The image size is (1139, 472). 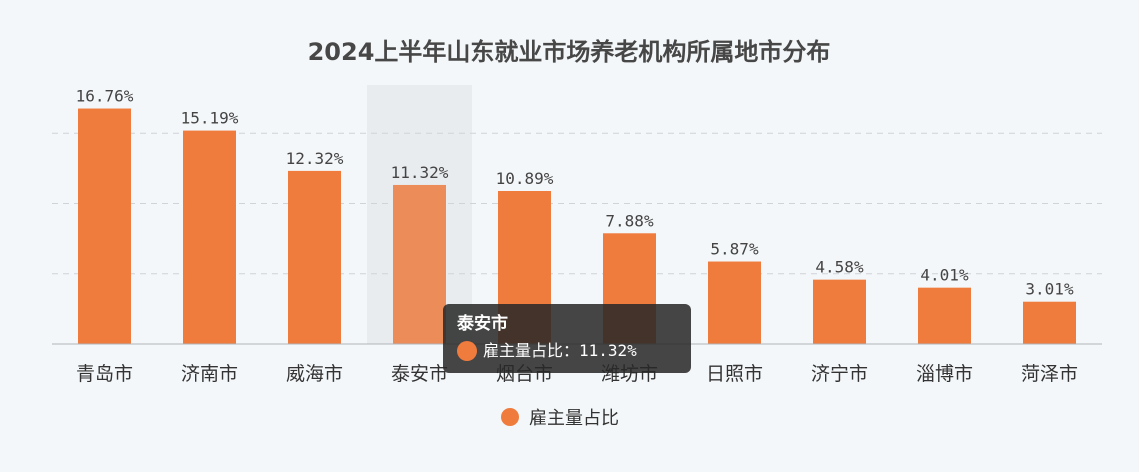 I want to click on x-tick-label: 济宁市, so click(x=839, y=374).